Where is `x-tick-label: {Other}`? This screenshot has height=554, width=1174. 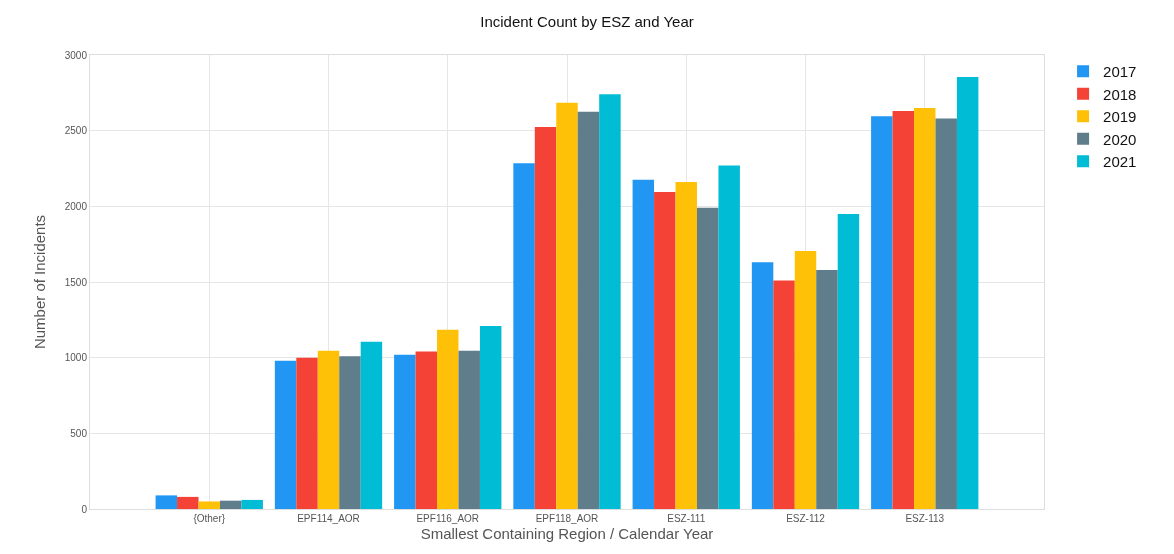 x-tick-label: {Other} is located at coordinates (209, 518).